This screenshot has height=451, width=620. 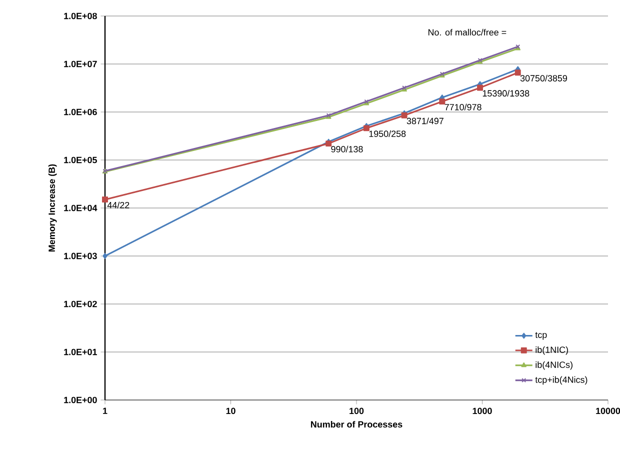 What do you see at coordinates (425, 121) in the screenshot?
I see `annotation: 3871/497` at bounding box center [425, 121].